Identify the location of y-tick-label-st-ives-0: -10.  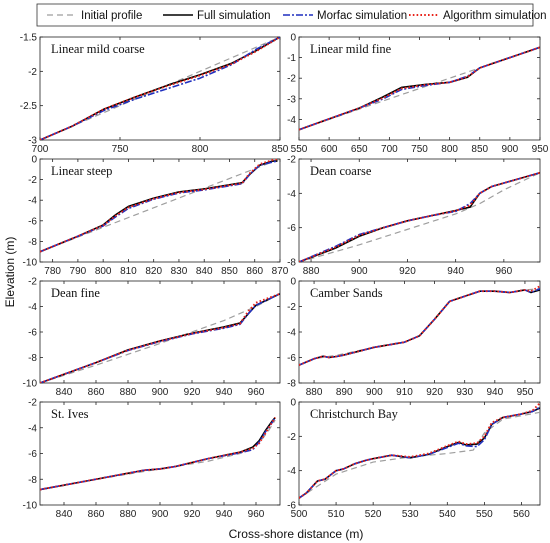
(30, 506).